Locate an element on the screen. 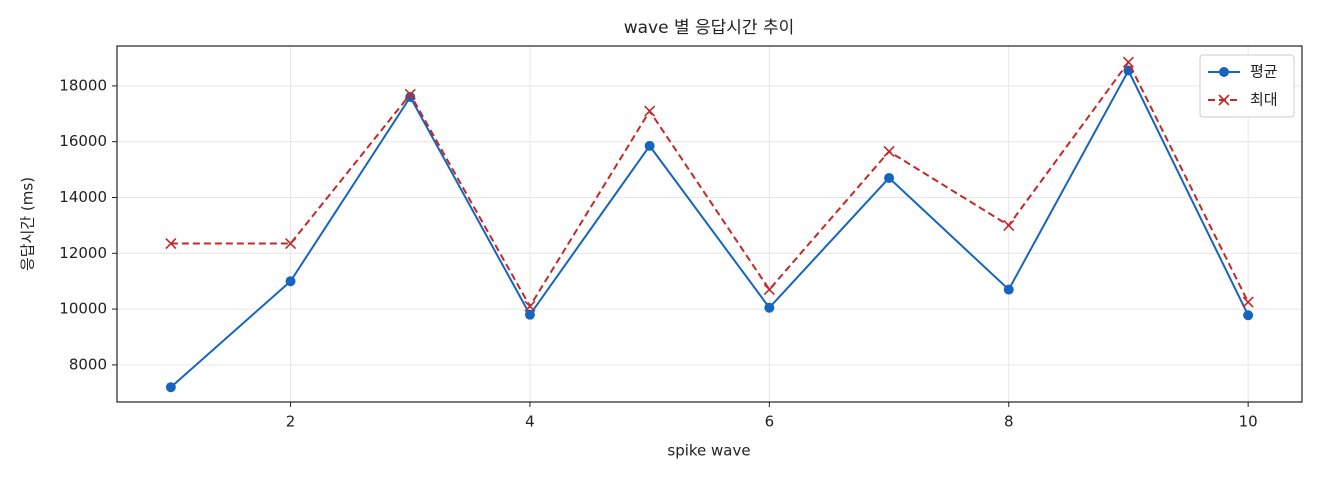 This screenshot has height=480, width=1320. y-tick-label: 12000 is located at coordinates (83, 253).